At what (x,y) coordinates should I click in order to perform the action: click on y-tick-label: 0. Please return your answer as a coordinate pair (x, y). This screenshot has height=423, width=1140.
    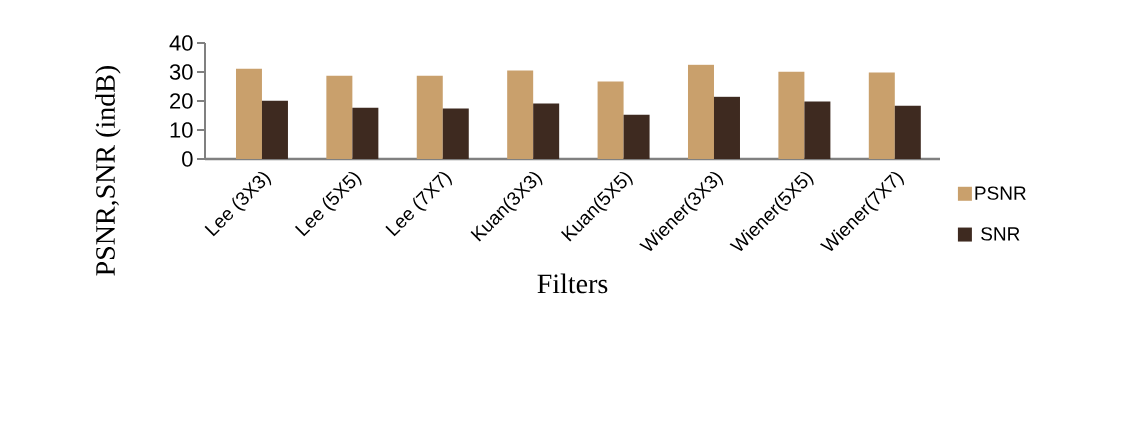
    Looking at the image, I should click on (187, 159).